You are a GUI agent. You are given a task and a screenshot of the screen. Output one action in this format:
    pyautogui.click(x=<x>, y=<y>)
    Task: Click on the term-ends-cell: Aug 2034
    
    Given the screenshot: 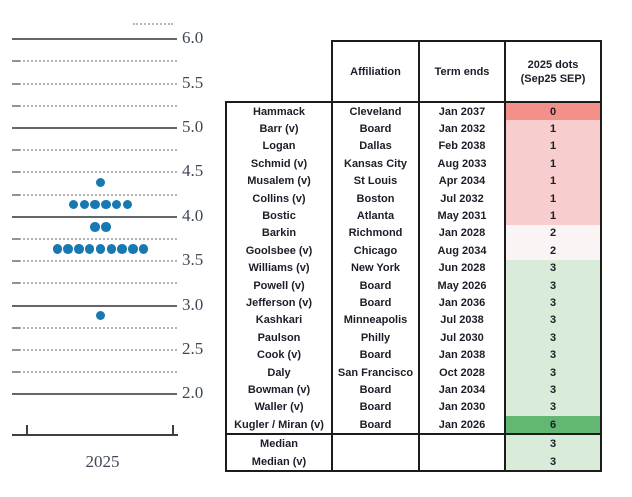 What is the action you would take?
    pyautogui.click(x=462, y=251)
    